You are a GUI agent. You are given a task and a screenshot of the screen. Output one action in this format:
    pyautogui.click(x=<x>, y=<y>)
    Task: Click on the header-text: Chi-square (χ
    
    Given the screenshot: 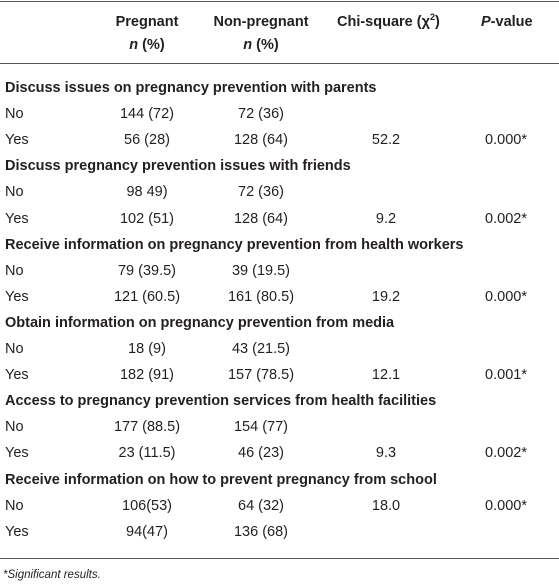 What is the action you would take?
    pyautogui.click(x=383, y=22)
    